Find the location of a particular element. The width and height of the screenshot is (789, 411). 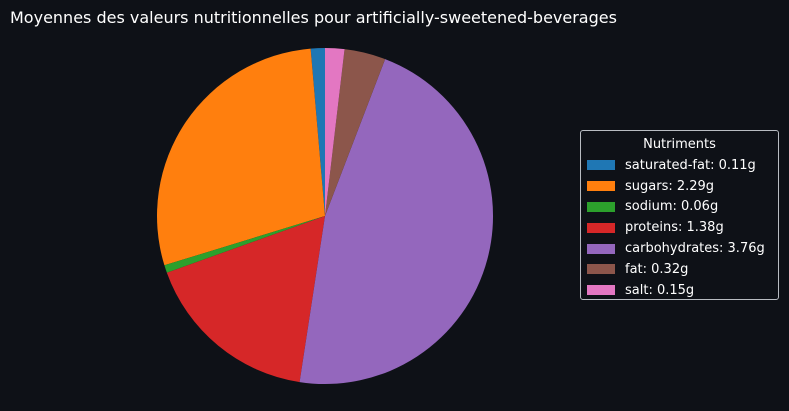

pie-slice-sugars is located at coordinates (241, 157).